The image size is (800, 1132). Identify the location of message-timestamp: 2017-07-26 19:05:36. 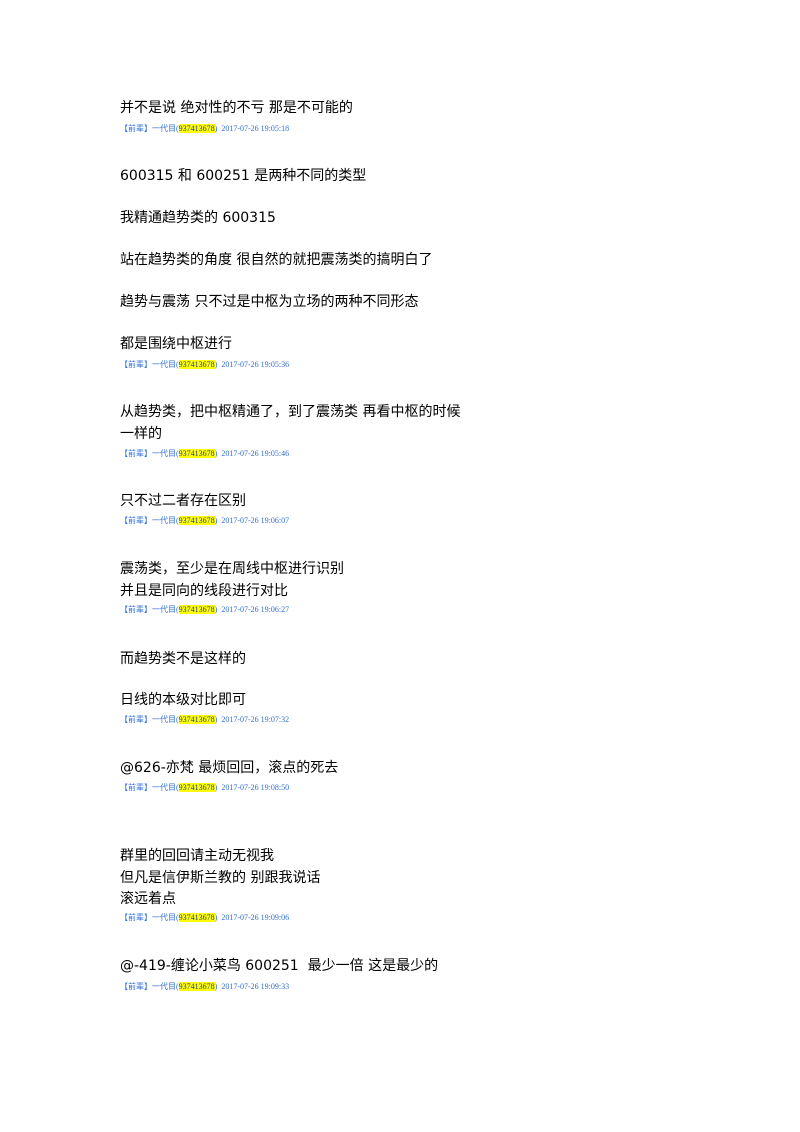
(255, 364).